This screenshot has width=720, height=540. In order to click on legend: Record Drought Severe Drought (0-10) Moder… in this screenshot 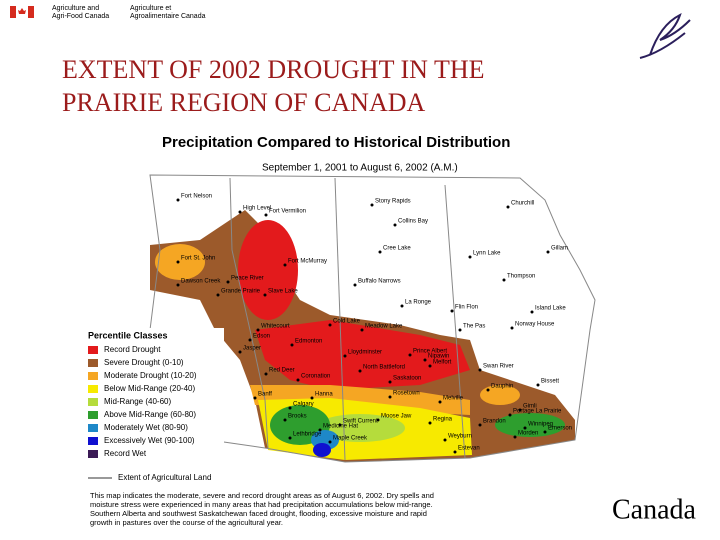, I will do `click(142, 401)`.